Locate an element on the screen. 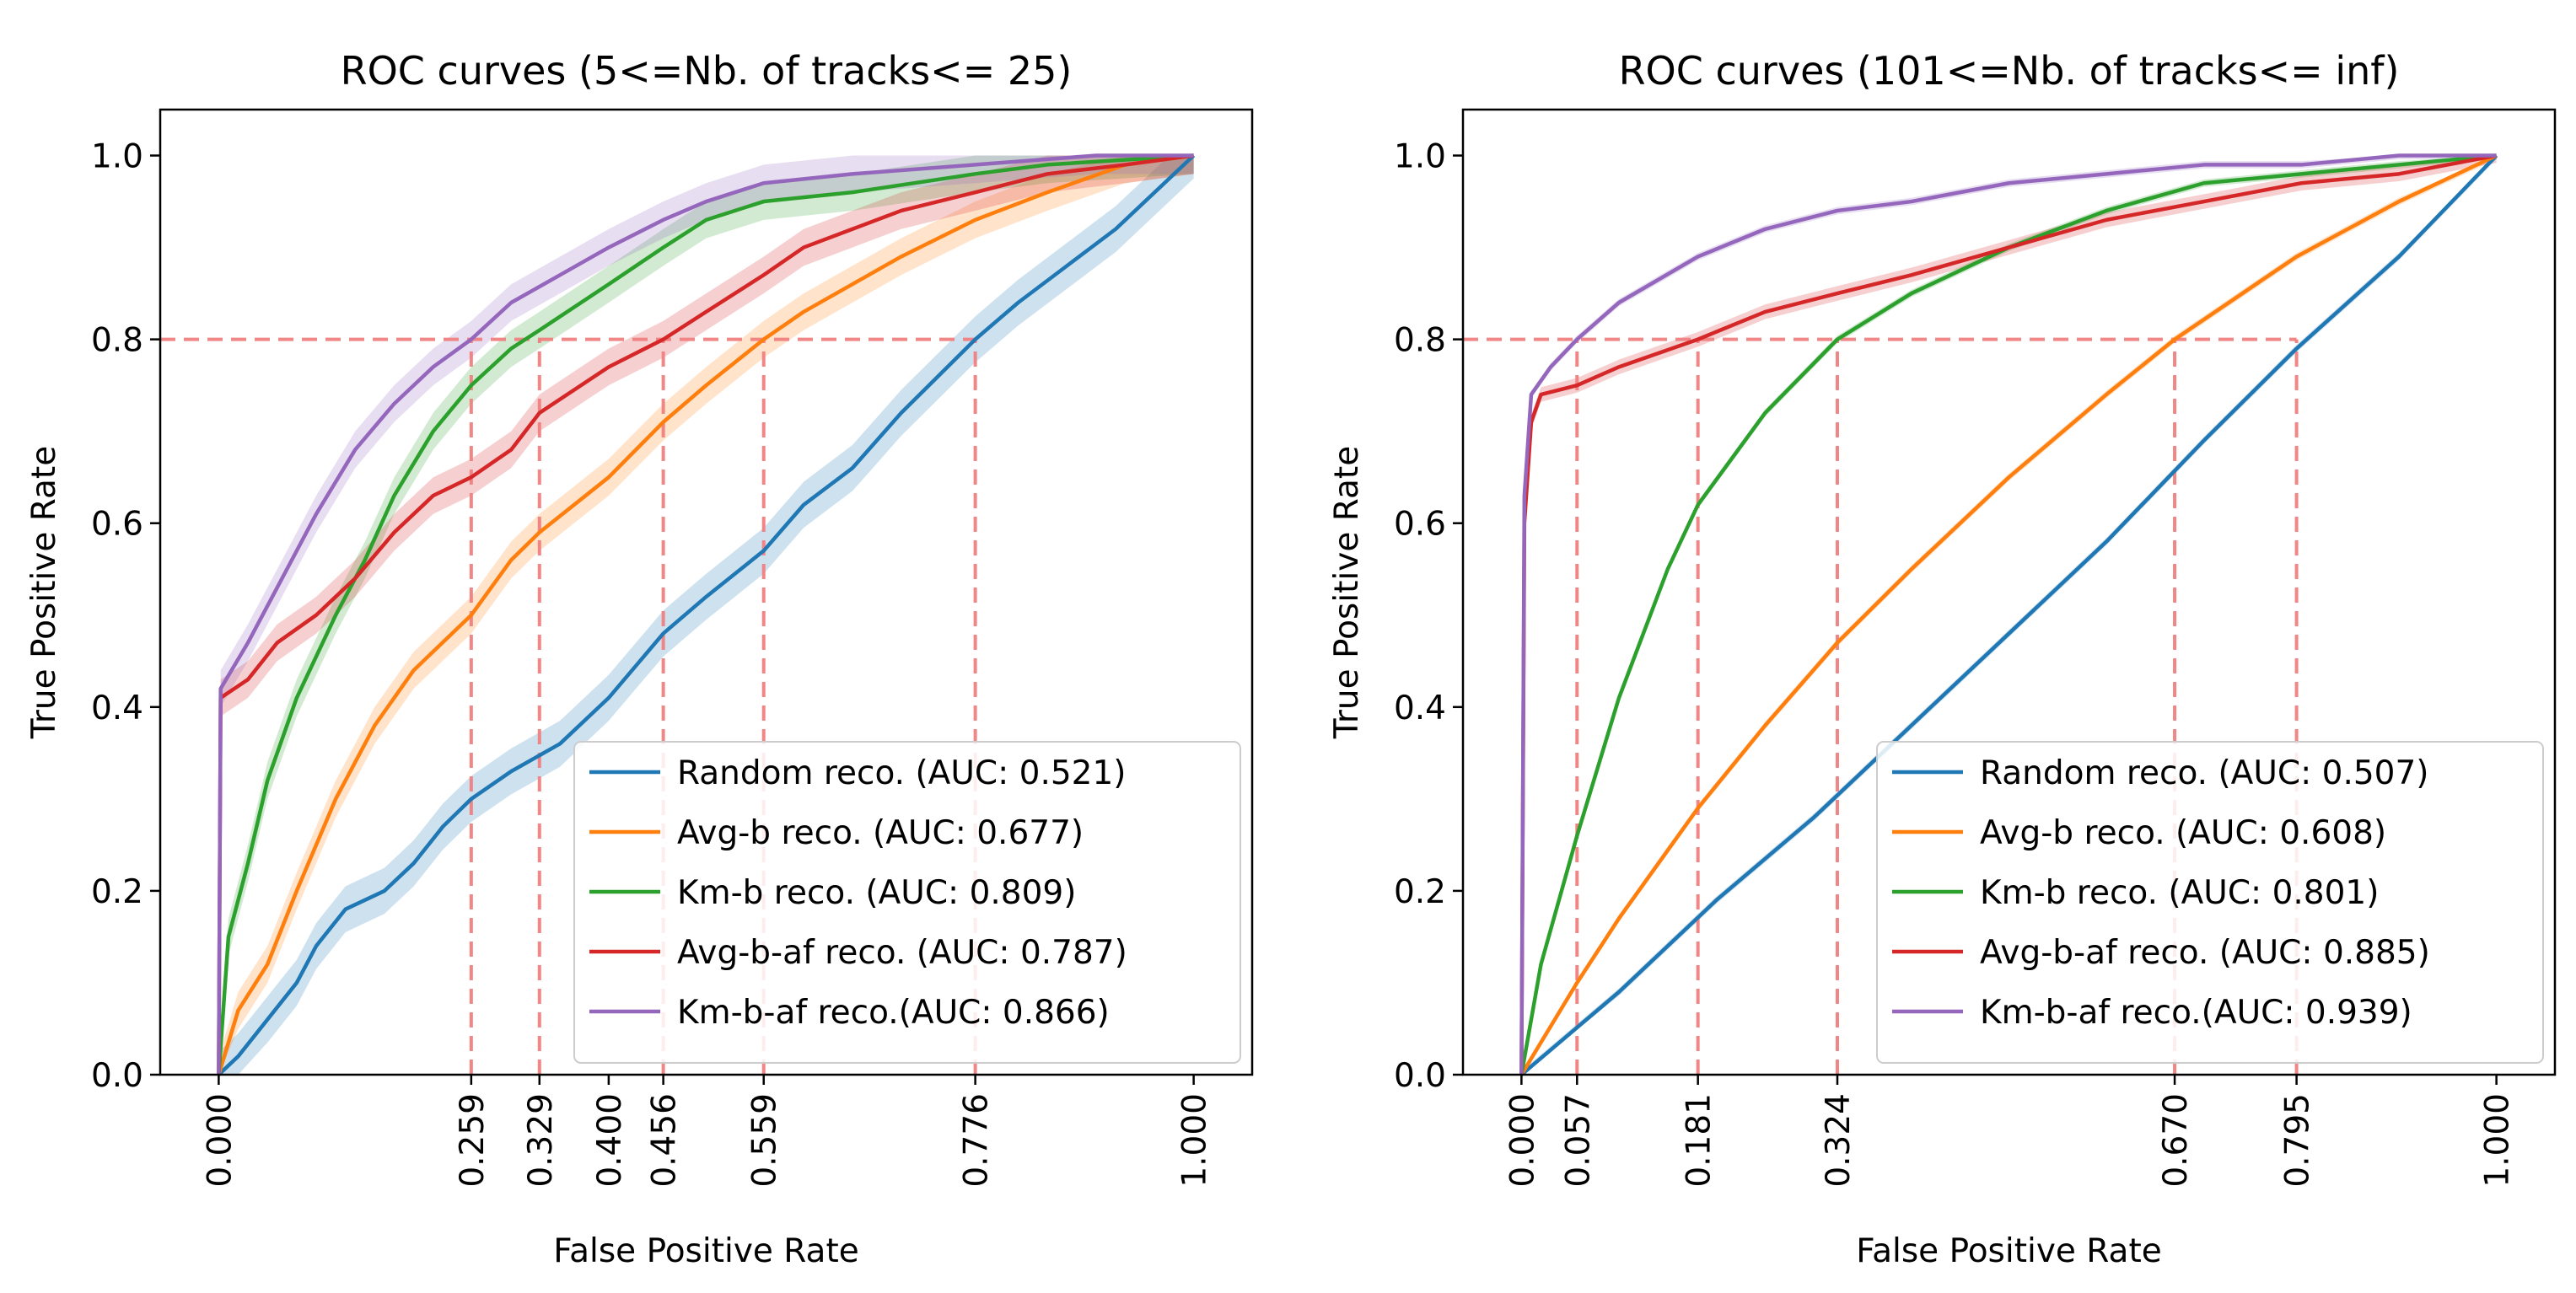 The width and height of the screenshot is (2576, 1293). legend-label-2: Km-b reco. (AUC: 0.809) is located at coordinates (876, 893).